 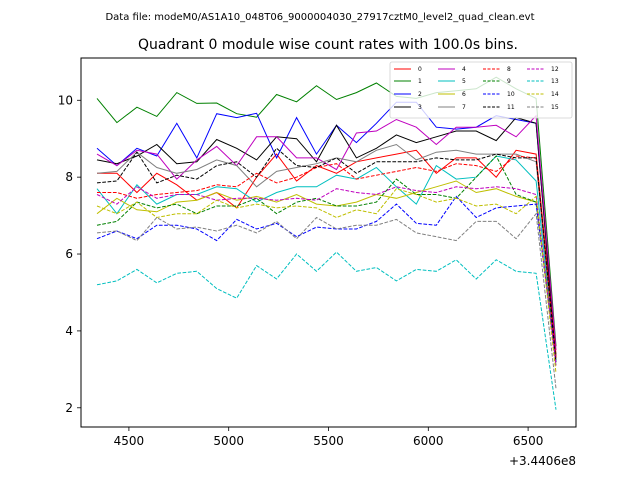 I want to click on legend-label-4: 4, so click(x=464, y=69).